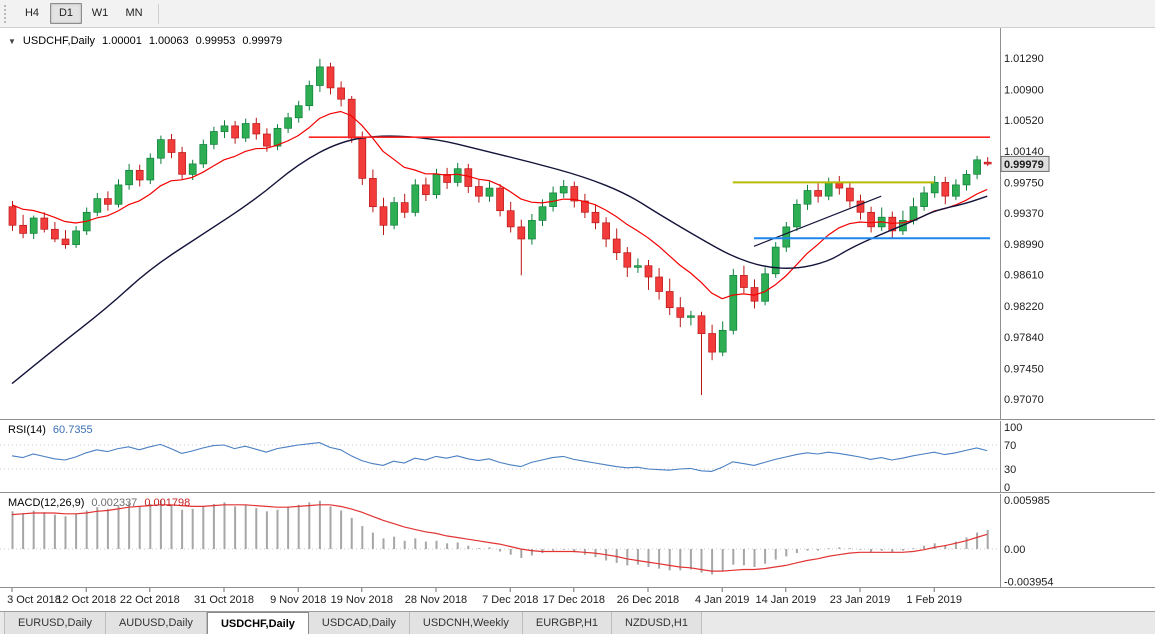 The width and height of the screenshot is (1155, 634). Describe the element at coordinates (1029, 581) in the screenshot. I see `svg-text: -0.003954` at that location.